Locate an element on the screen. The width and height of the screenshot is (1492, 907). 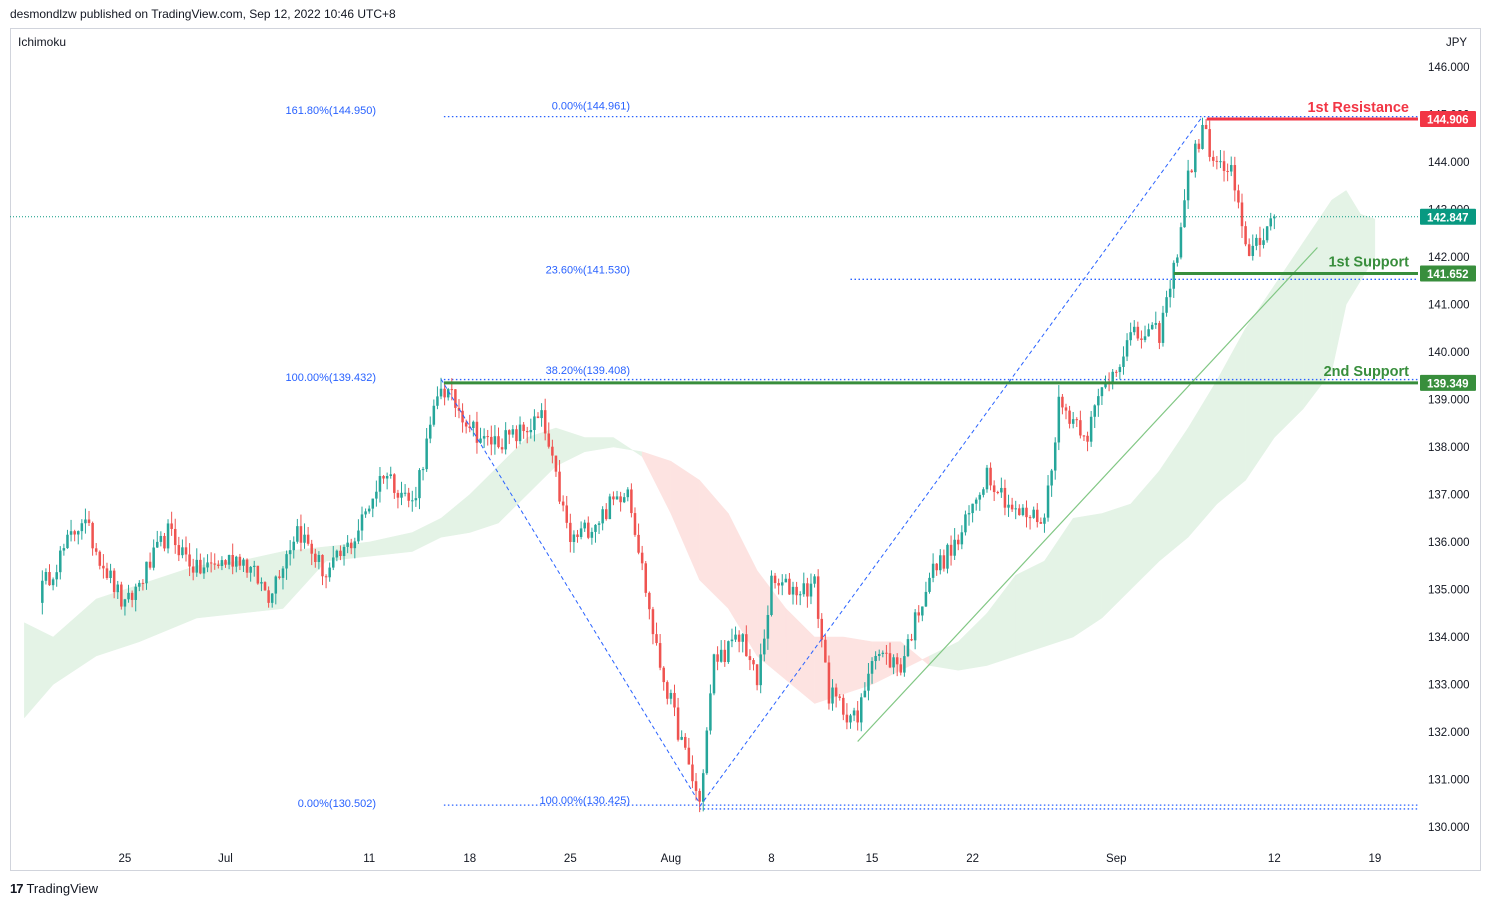
support-2-price-value: 139.349 is located at coordinates (1448, 384).